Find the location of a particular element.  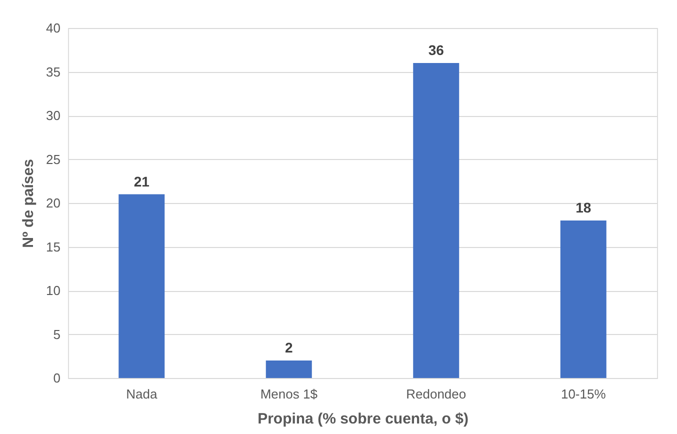

y-tick-label: 5 is located at coordinates (56, 334).